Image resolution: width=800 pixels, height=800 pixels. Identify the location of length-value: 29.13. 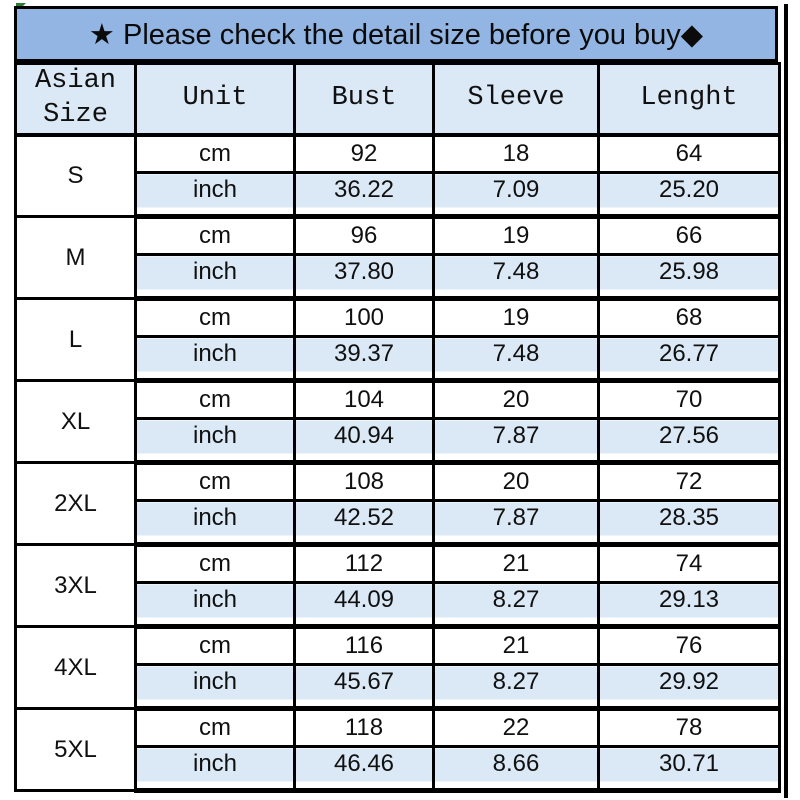
(689, 605).